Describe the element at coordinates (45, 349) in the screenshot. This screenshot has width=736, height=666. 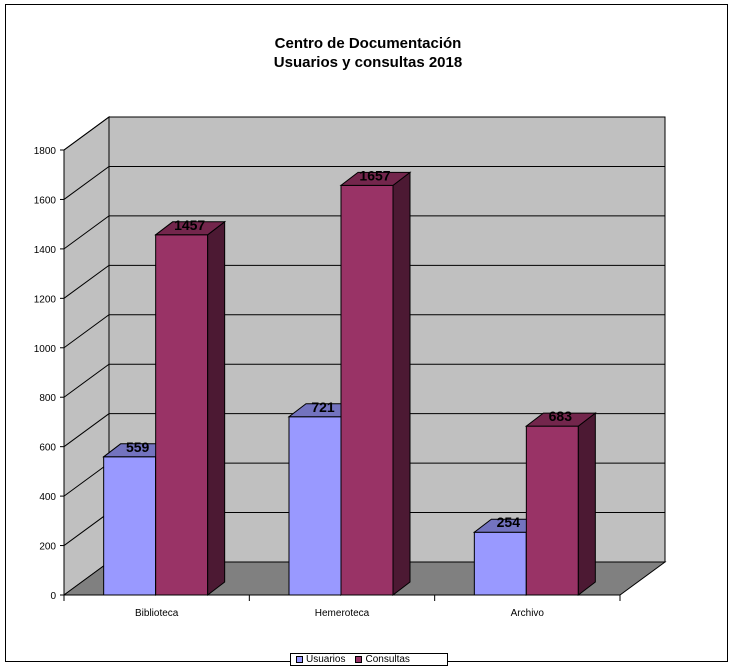
I see `y-tick-label: 1000` at that location.